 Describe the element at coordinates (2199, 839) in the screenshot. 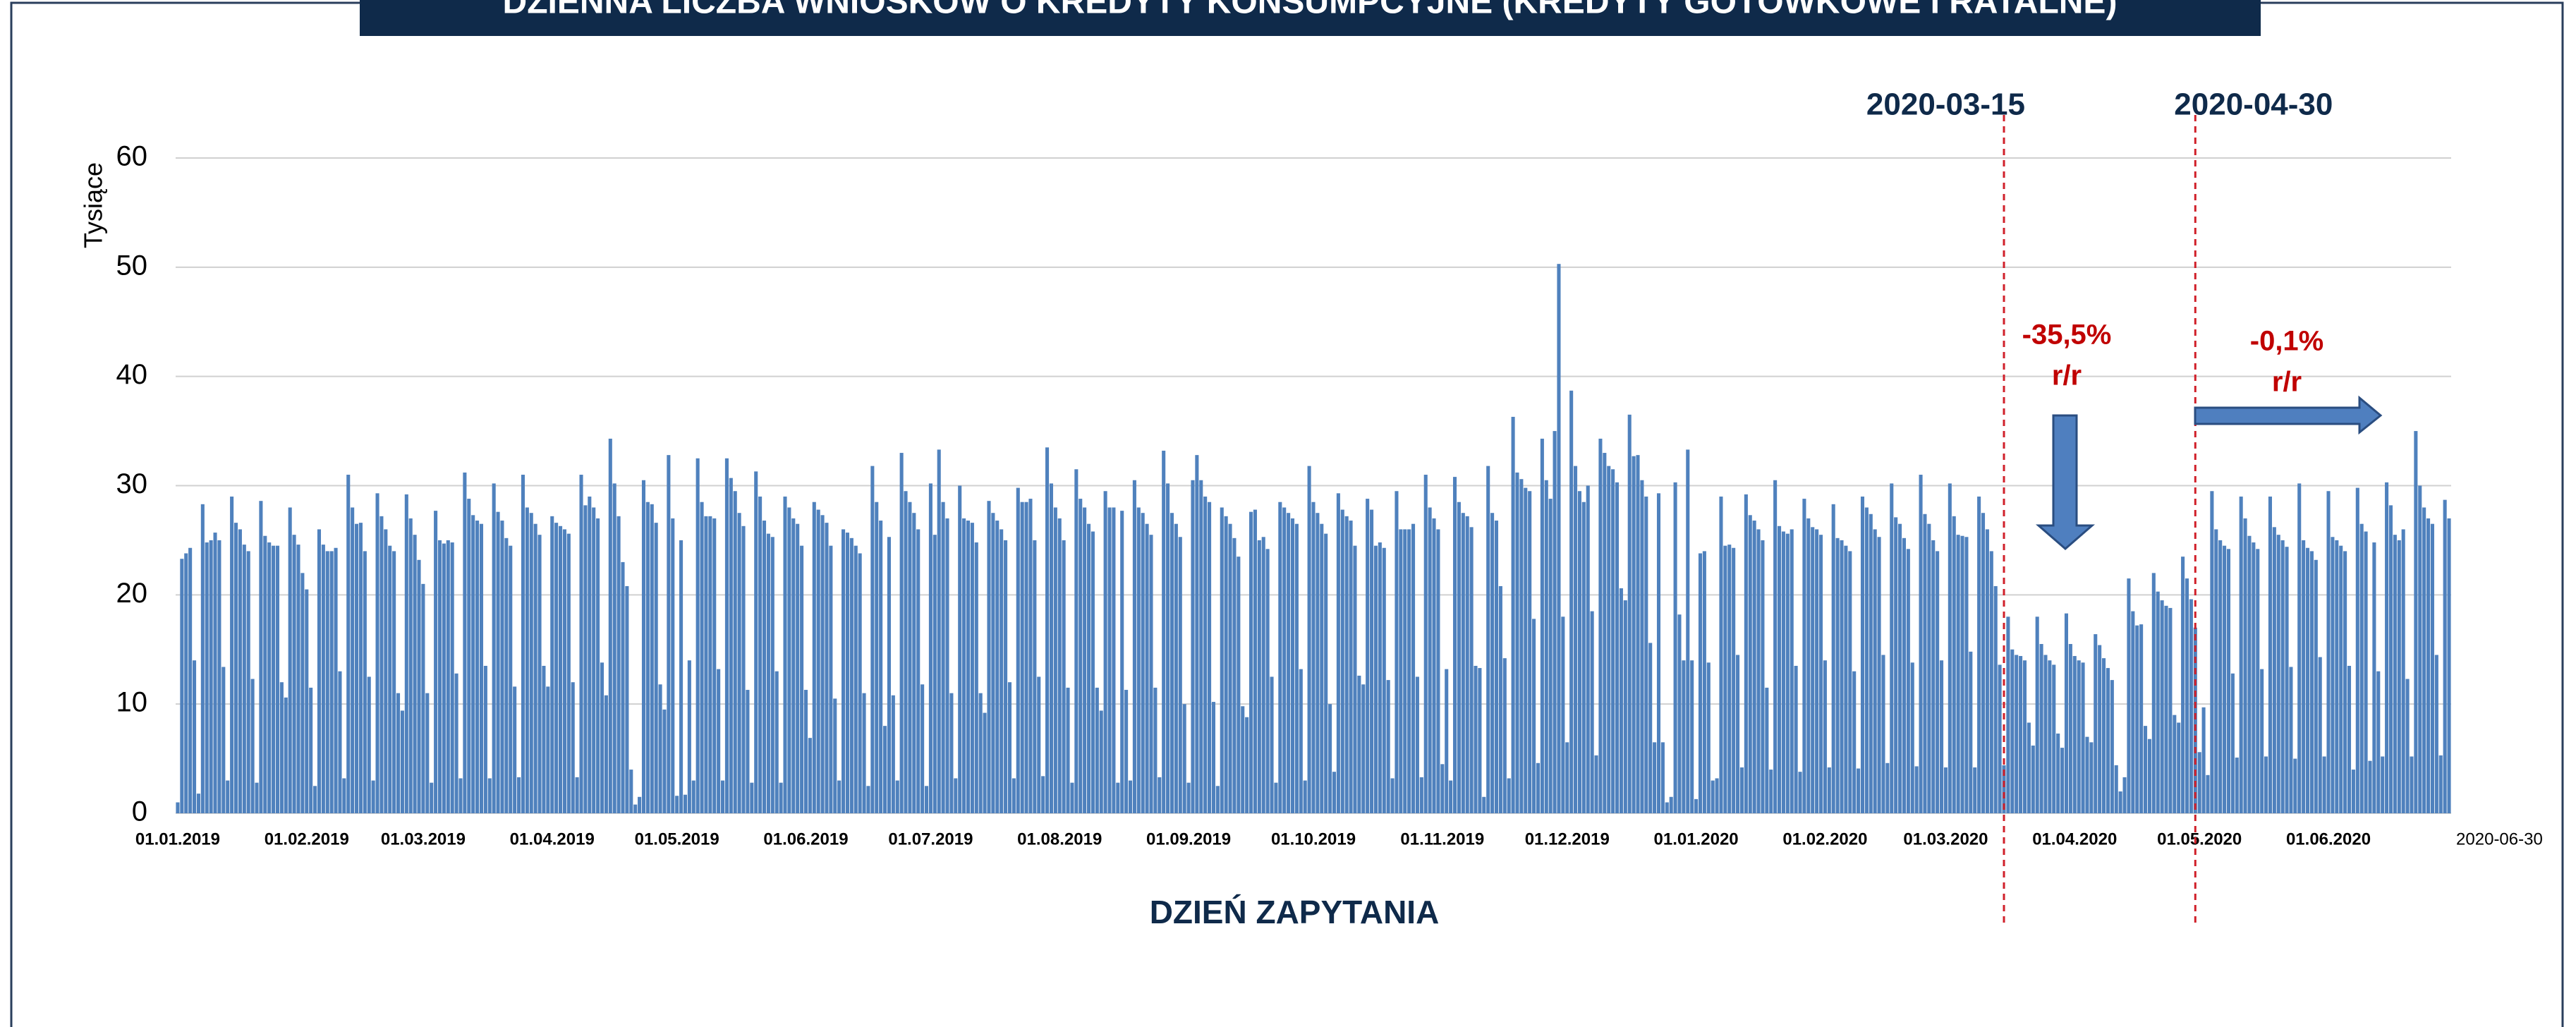

I see `x-tick-label: 01.05.2020` at that location.